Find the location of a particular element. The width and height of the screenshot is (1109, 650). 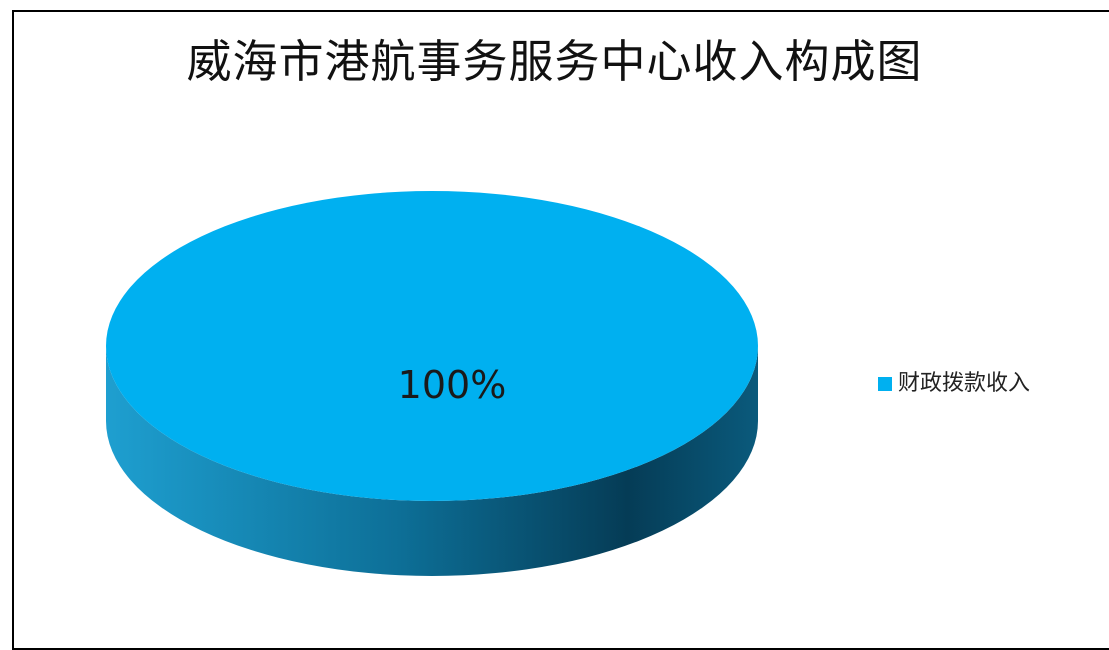

legend-label: 财政拨款收入 is located at coordinates (964, 383).